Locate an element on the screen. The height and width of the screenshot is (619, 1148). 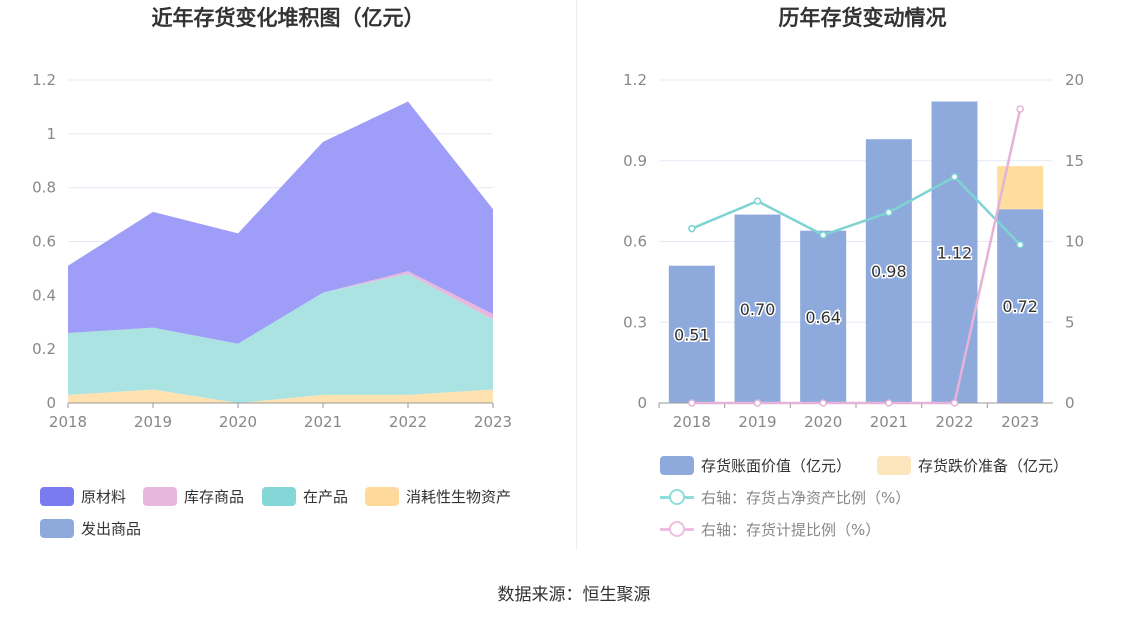
legend-item: 存货跌价准备（亿元） is located at coordinates (972, 465).